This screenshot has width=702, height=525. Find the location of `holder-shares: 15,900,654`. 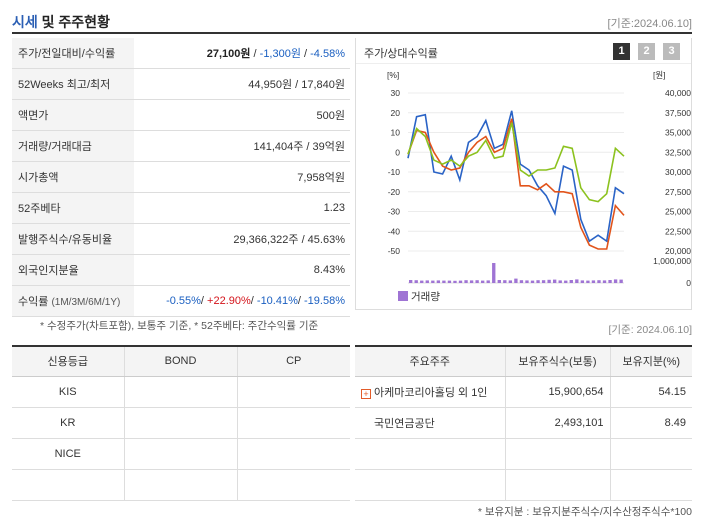

holder-shares: 15,900,654 is located at coordinates (557, 392).